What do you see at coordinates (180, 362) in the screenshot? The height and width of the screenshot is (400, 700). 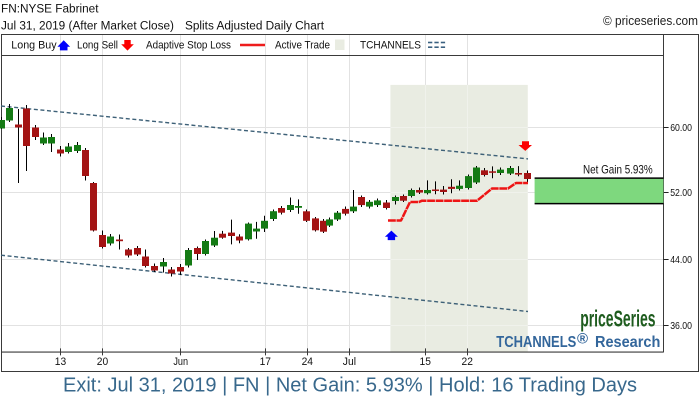 I see `svg-text: Jun` at bounding box center [180, 362].